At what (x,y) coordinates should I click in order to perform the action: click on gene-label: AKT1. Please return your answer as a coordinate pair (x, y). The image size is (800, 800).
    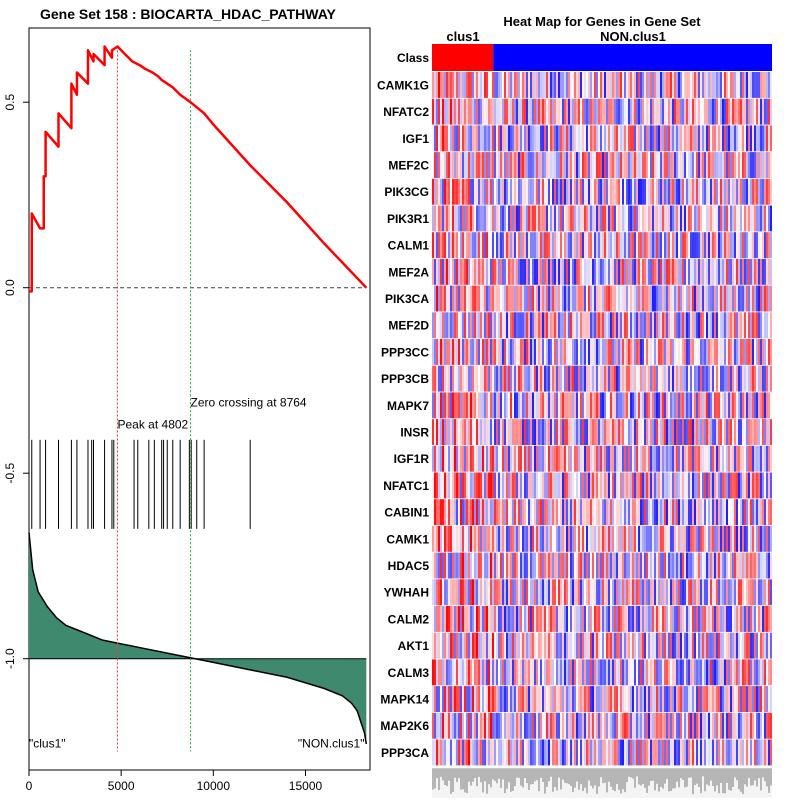
    Looking at the image, I should click on (414, 646).